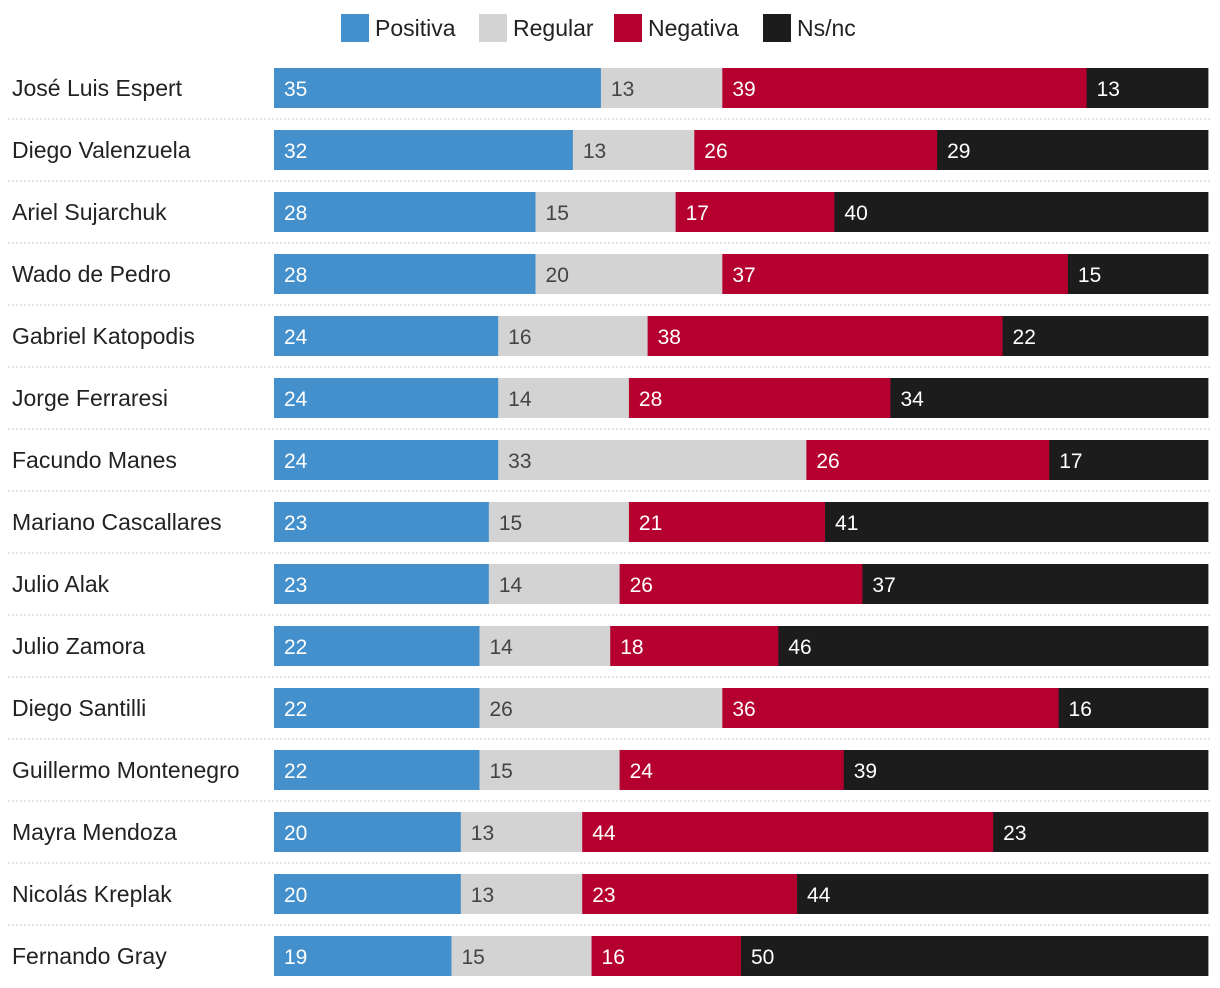 Image resolution: width=1220 pixels, height=988 pixels. I want to click on bar-value-nsnc-ariel-sujarchuk: 40, so click(855, 213).